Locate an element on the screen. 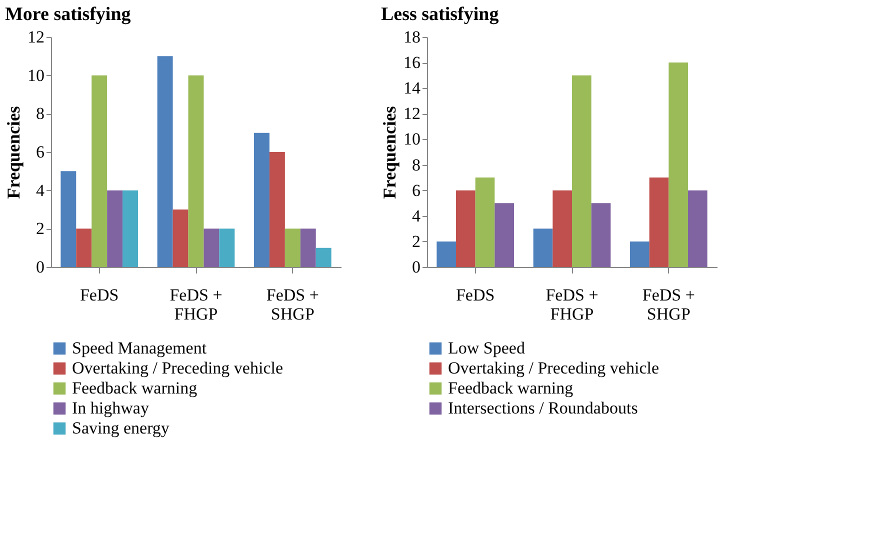 This screenshot has width=891, height=535. y-tick-label: 16 is located at coordinates (412, 62).